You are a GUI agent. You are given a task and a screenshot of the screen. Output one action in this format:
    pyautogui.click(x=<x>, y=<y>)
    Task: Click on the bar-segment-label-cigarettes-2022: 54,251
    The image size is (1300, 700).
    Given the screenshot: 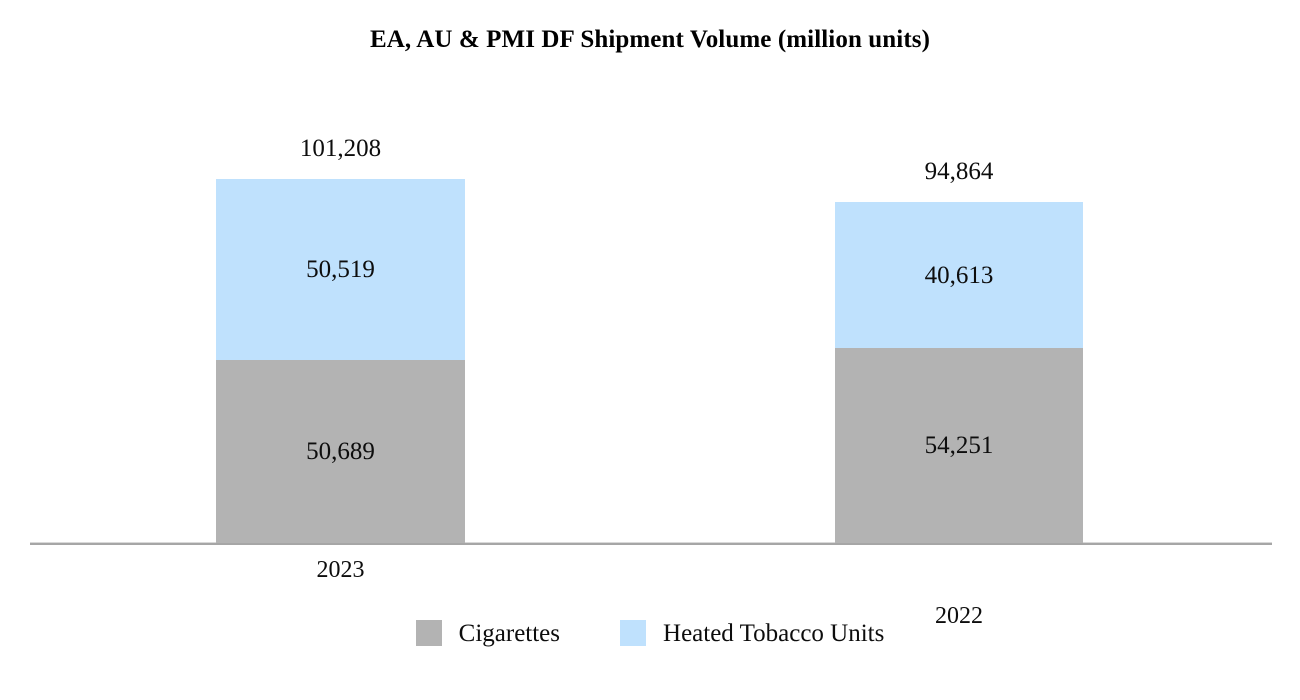 What is the action you would take?
    pyautogui.click(x=959, y=445)
    